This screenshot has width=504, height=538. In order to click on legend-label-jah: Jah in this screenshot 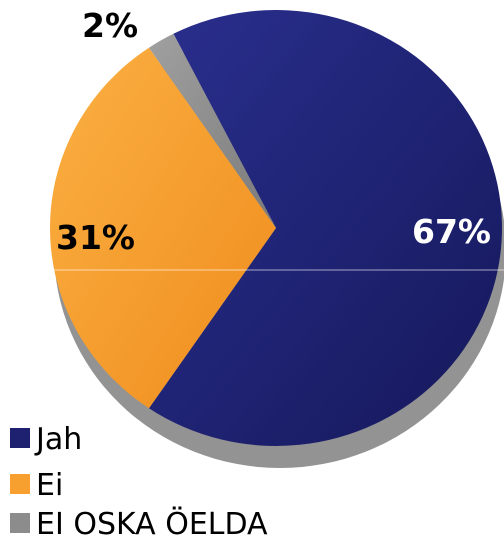, I will do `click(58, 439)`.